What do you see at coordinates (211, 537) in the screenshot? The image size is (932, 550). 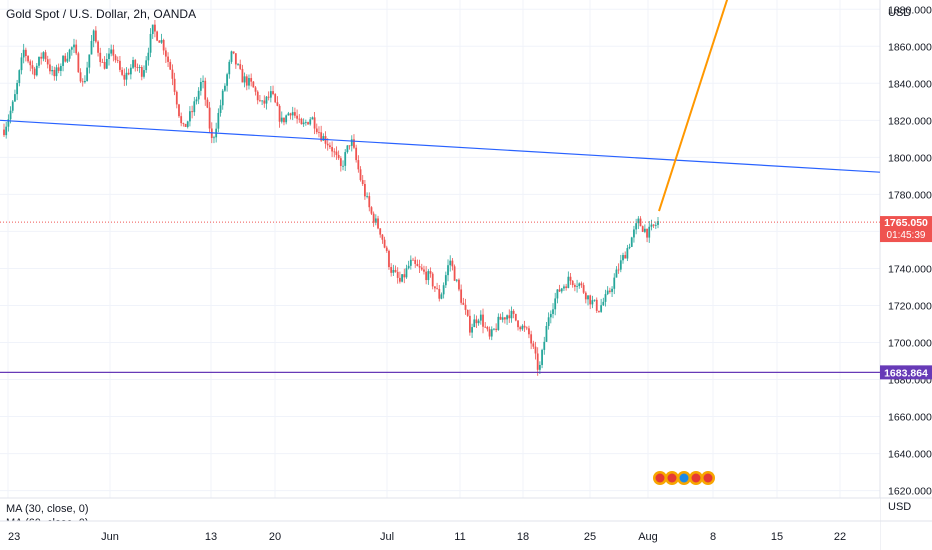 I see `time-tick-label: 13` at bounding box center [211, 537].